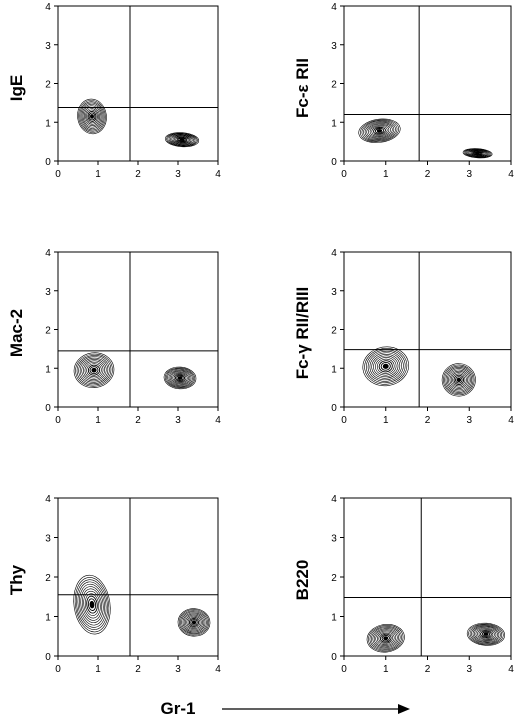 The width and height of the screenshot is (520, 721). What do you see at coordinates (178, 708) in the screenshot?
I see `x-axis-title: Gr-1` at bounding box center [178, 708].